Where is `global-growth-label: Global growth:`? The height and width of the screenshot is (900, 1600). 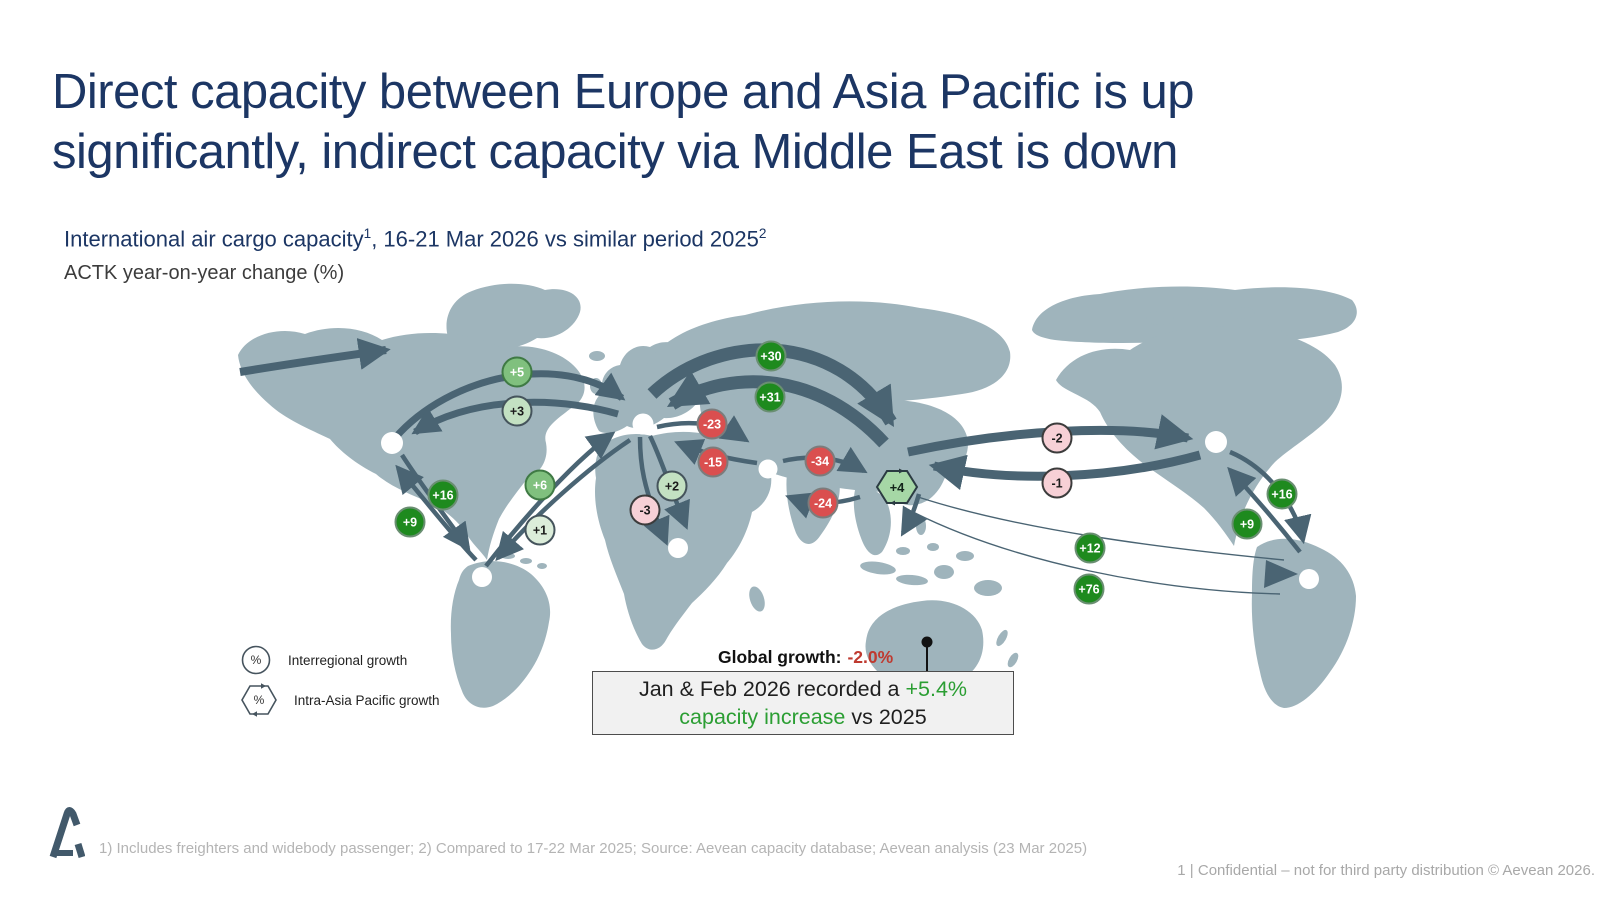
global-growth-label: Global growth: is located at coordinates (780, 657).